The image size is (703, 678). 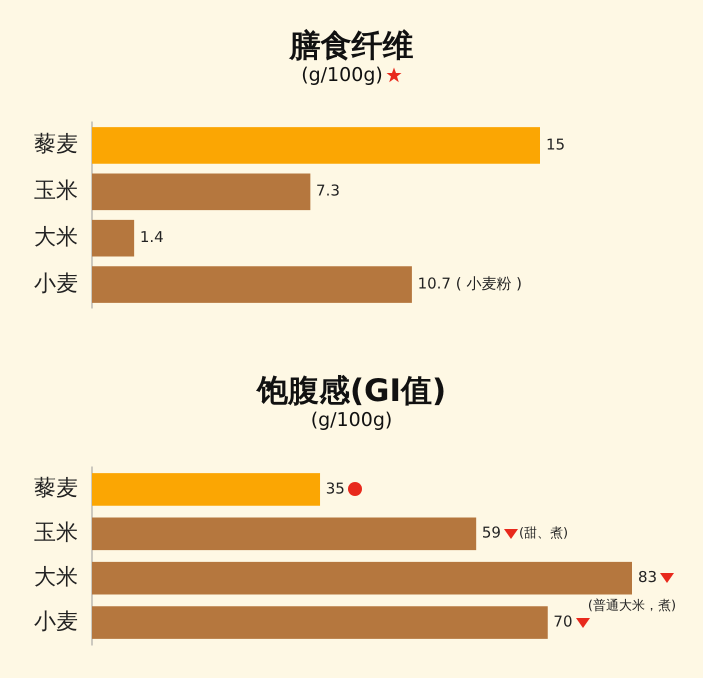 What do you see at coordinates (152, 237) in the screenshot?
I see `data-label: 1.4` at bounding box center [152, 237].